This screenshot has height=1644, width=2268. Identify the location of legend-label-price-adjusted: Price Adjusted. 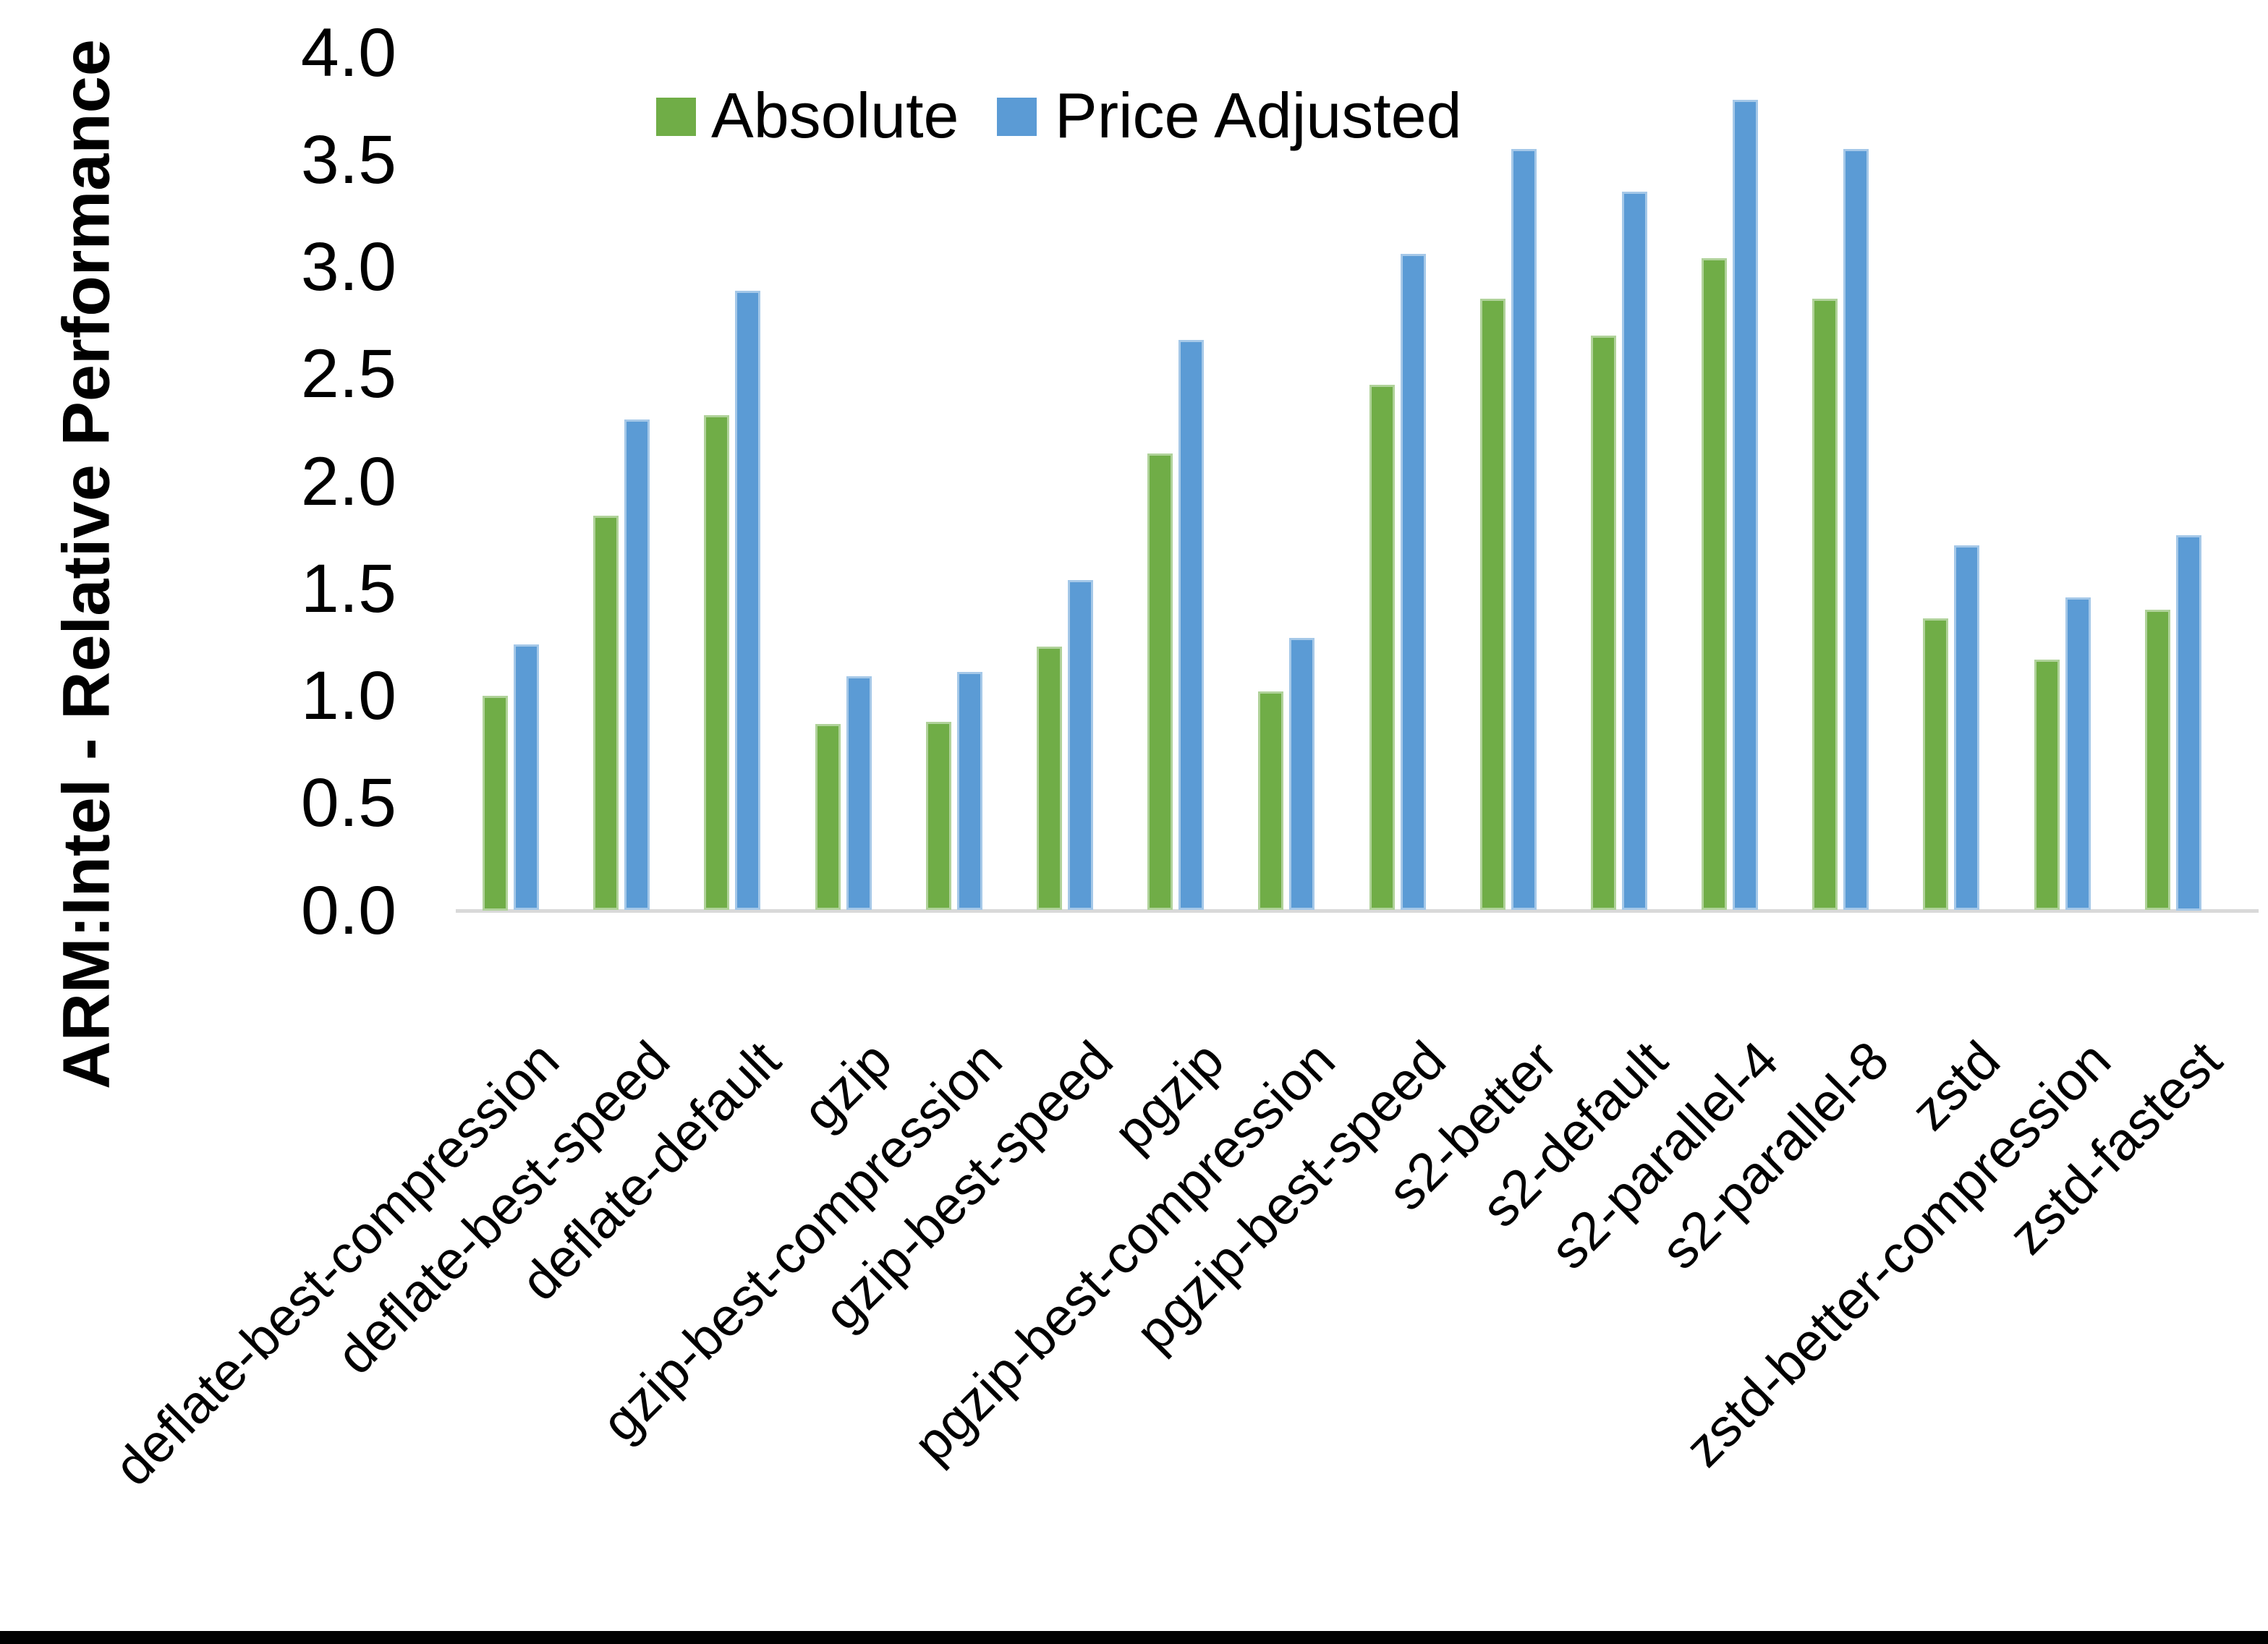
(1258, 115).